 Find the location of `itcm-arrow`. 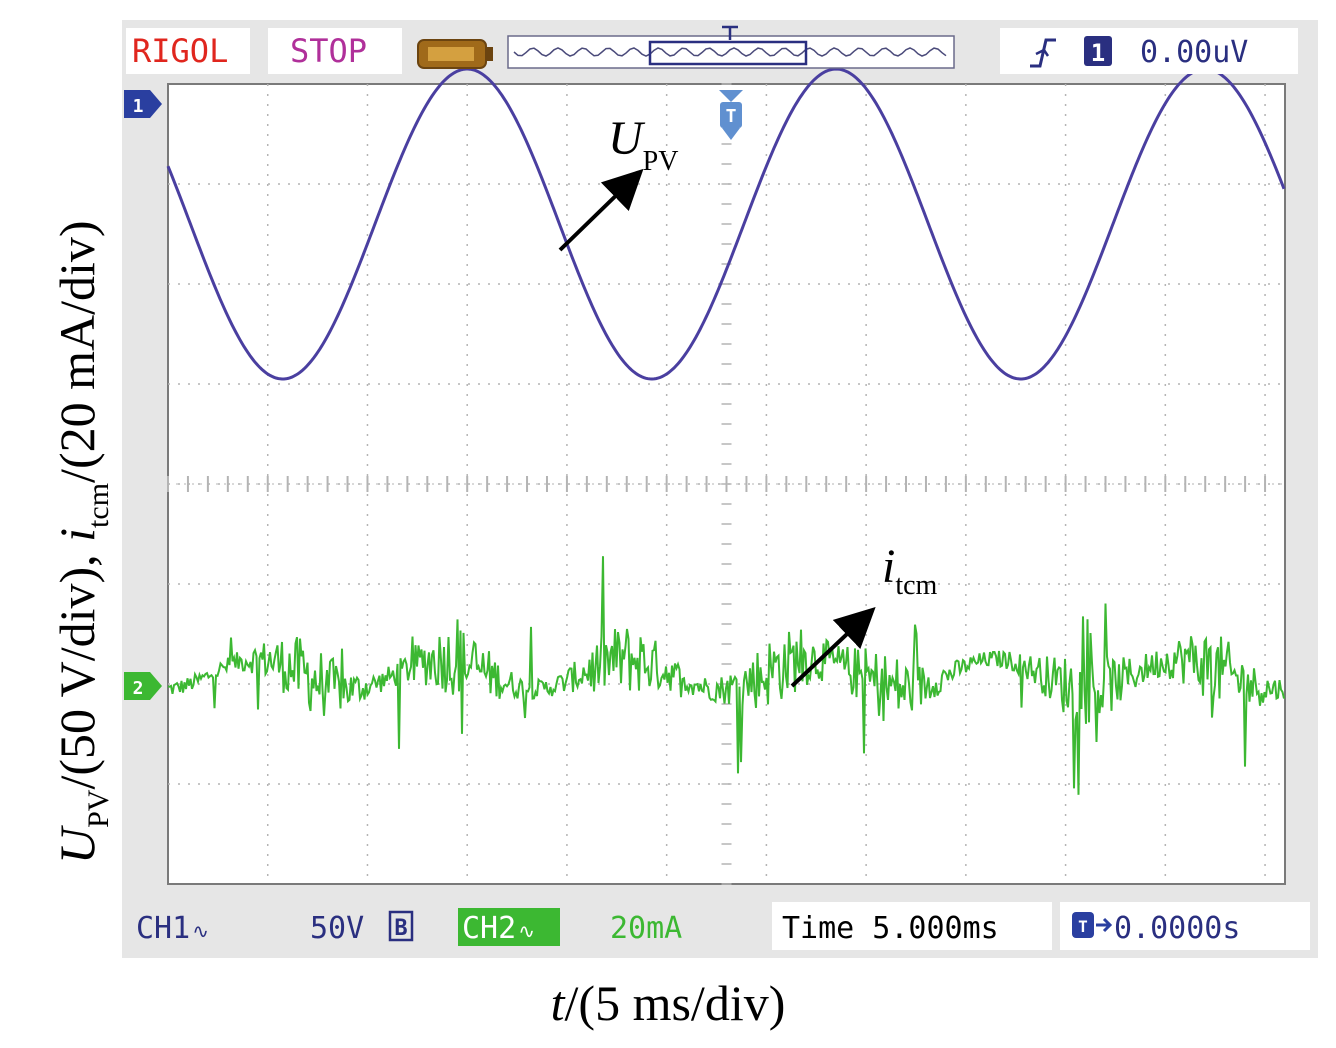

itcm-arrow is located at coordinates (833, 647).